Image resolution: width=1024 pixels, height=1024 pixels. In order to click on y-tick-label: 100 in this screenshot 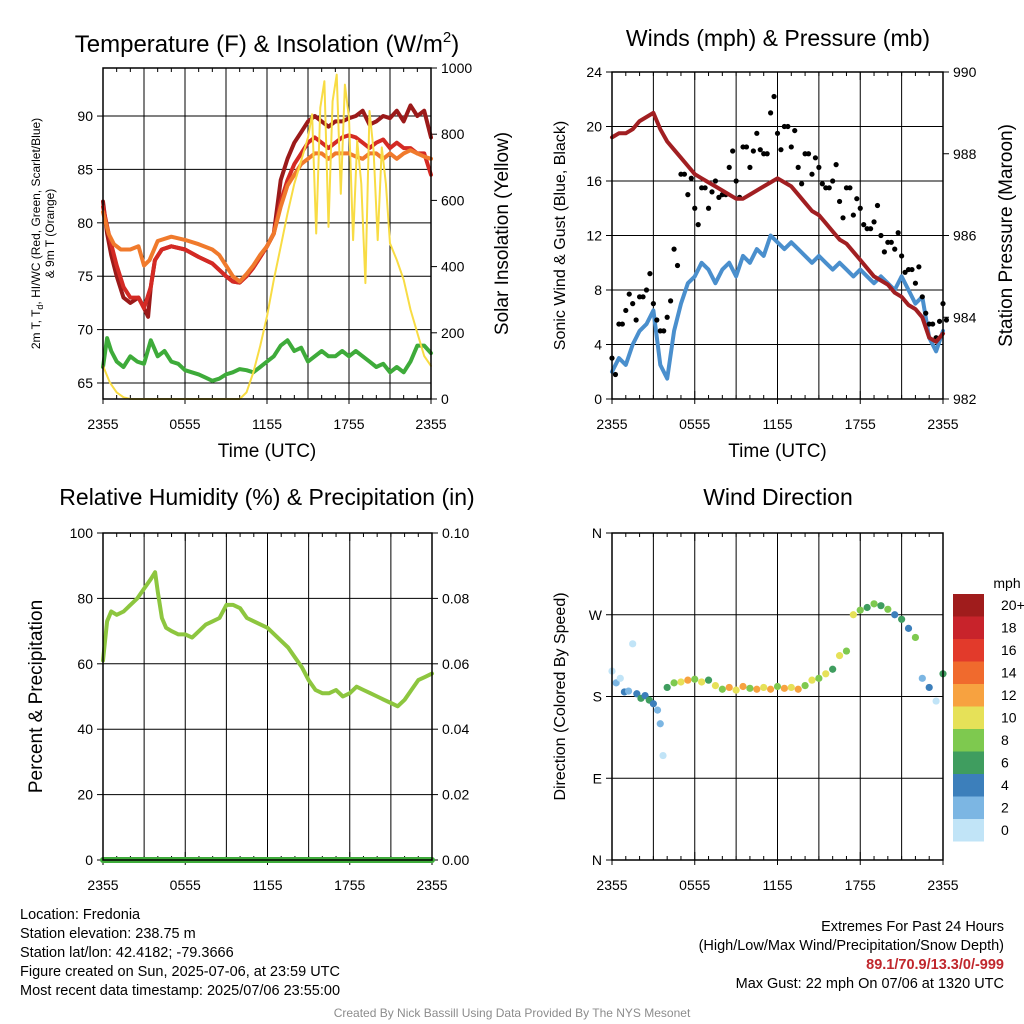, I will do `click(82, 533)`.